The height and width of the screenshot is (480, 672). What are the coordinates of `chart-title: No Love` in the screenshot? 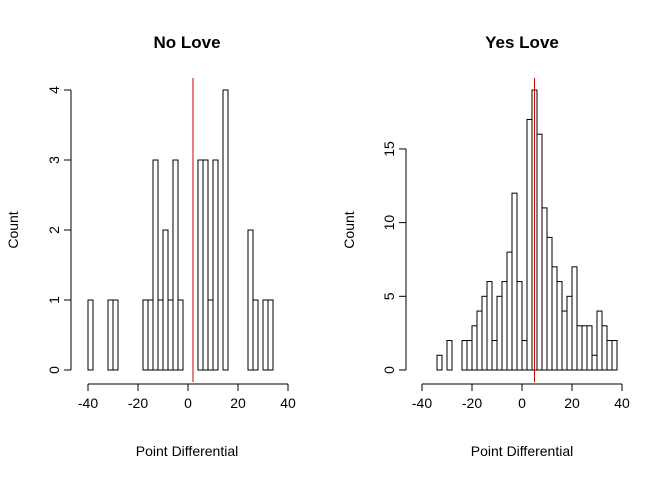 It's located at (186, 42).